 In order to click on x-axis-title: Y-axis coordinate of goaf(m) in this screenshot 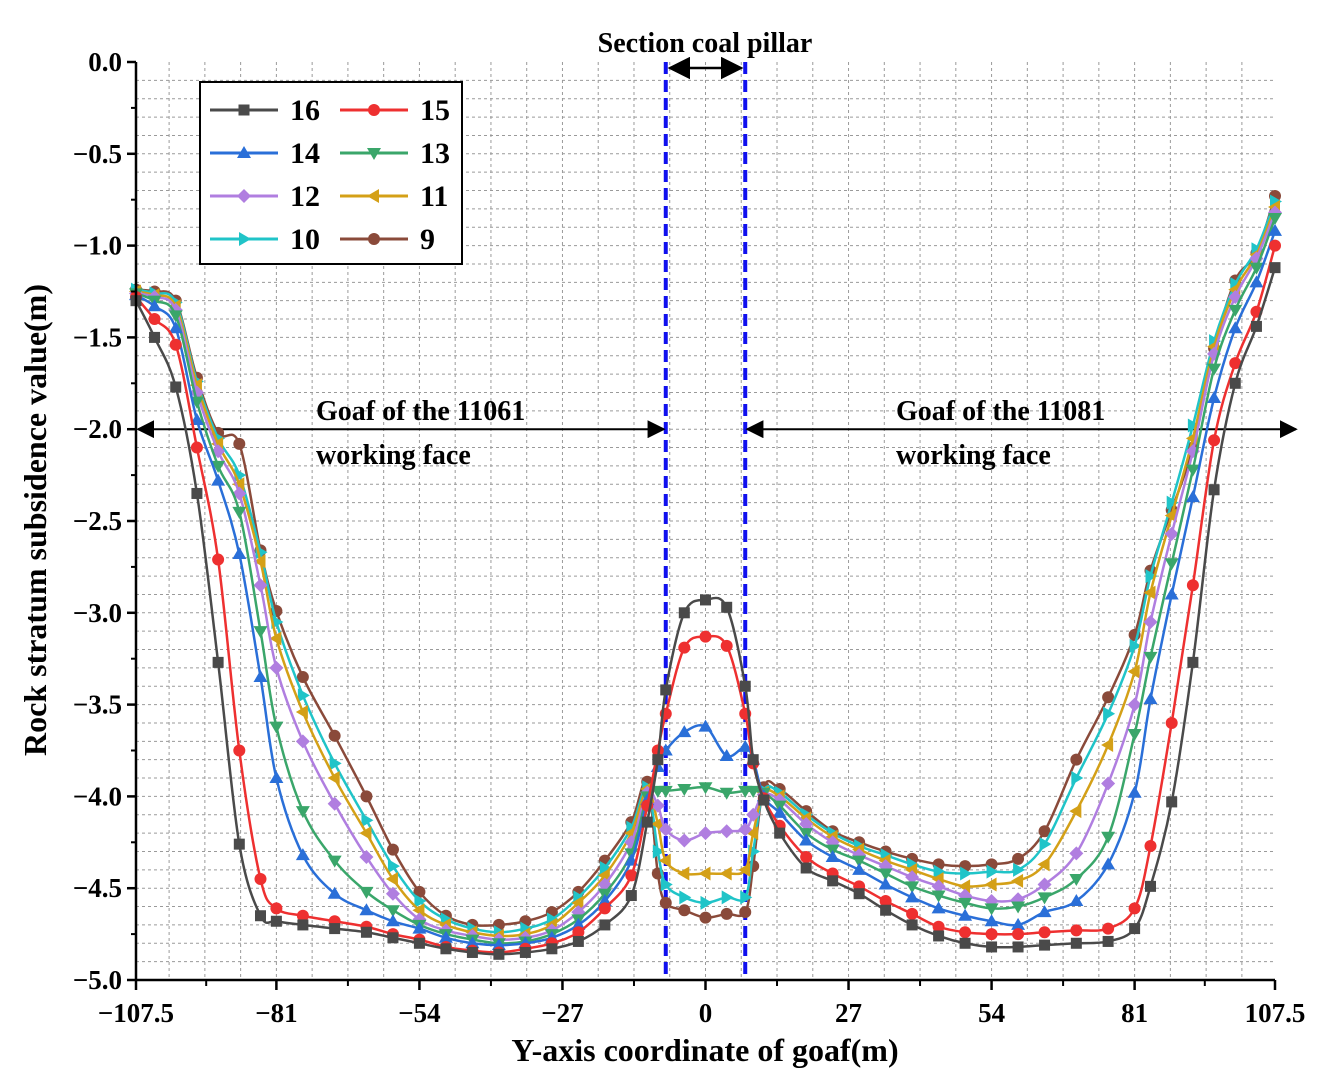, I will do `click(704, 1050)`.